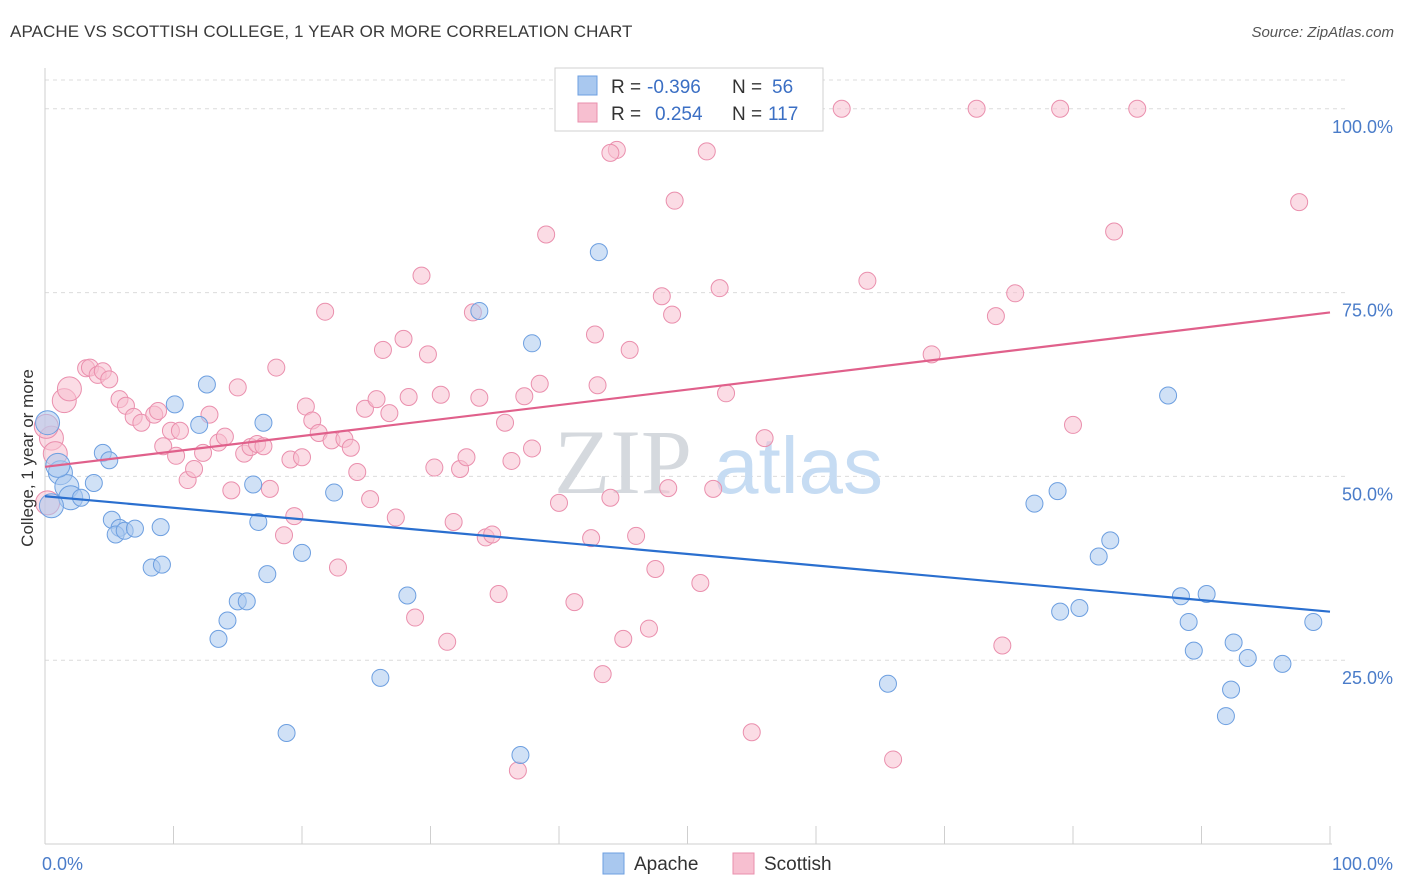 The width and height of the screenshot is (1406, 892). Describe the element at coordinates (674, 87) in the screenshot. I see `legend-r-value-apache: -0.396` at that location.